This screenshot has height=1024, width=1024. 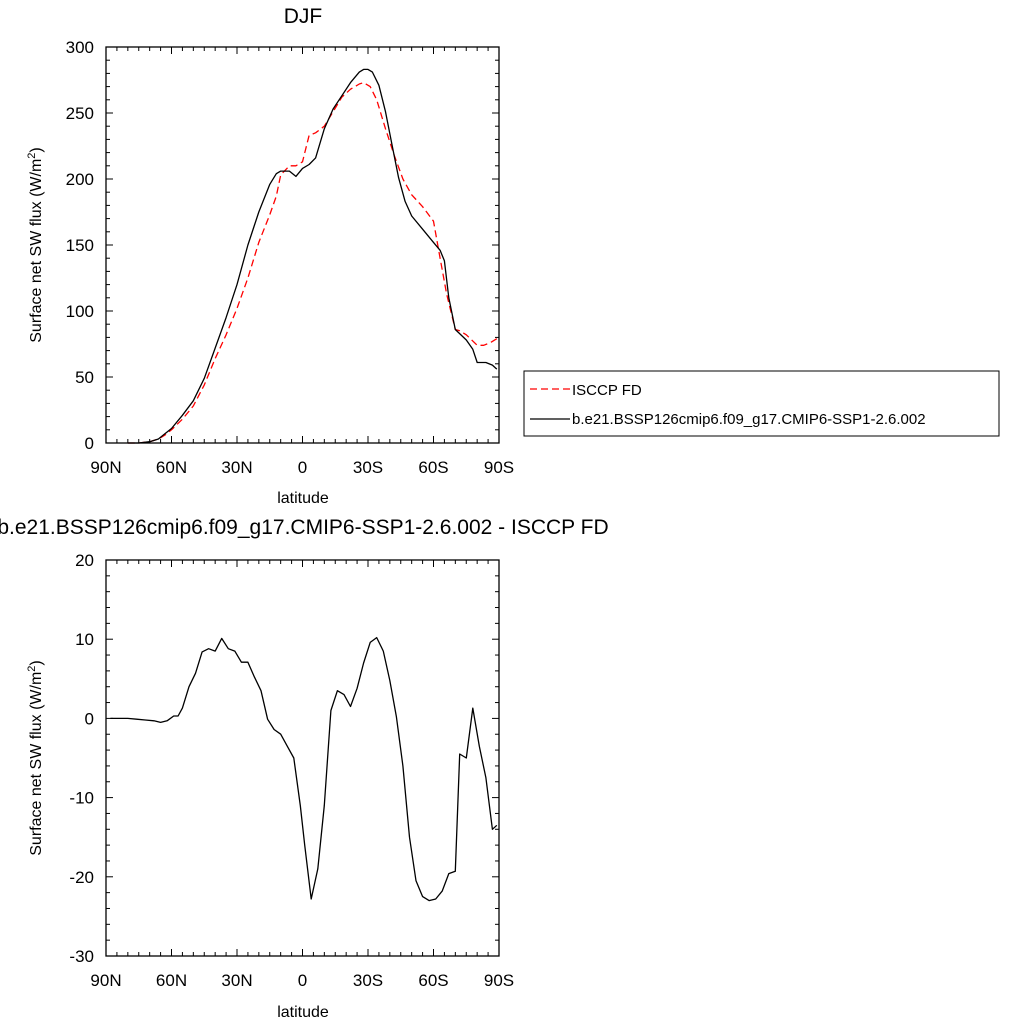 What do you see at coordinates (368, 980) in the screenshot?
I see `bottom-x-tick-label: 30S` at bounding box center [368, 980].